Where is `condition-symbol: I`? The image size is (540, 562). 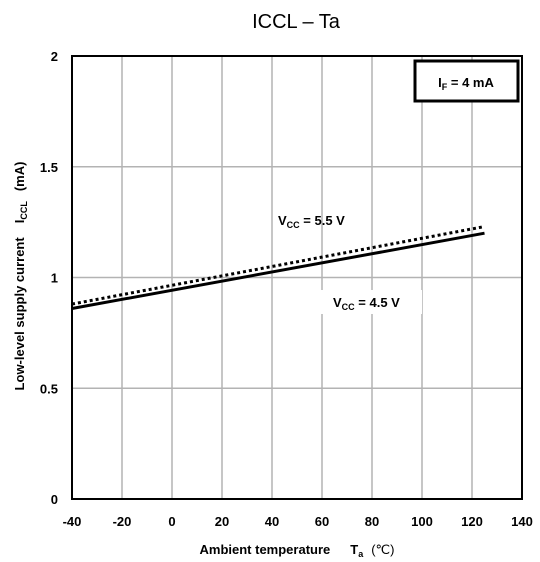 condition-symbol: I is located at coordinates (440, 82).